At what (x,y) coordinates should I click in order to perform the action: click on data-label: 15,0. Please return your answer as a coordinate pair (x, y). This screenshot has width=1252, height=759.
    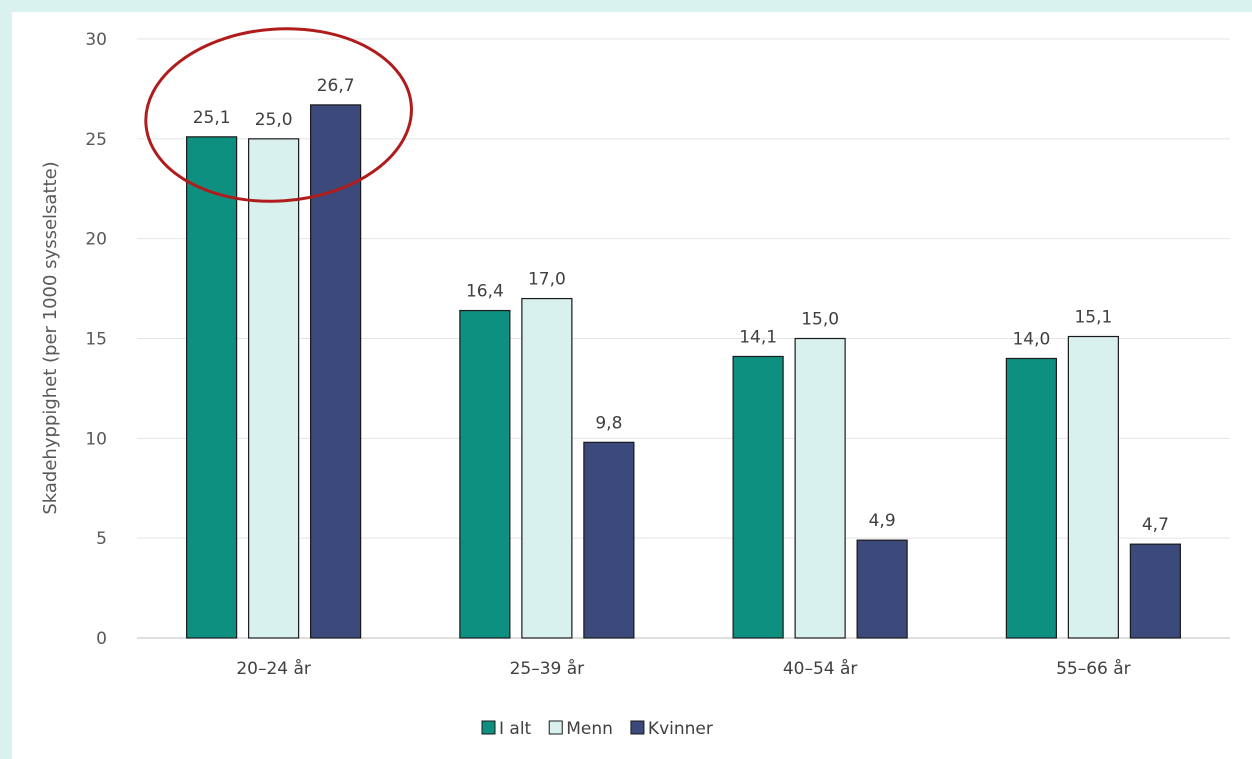
    Looking at the image, I should click on (820, 320).